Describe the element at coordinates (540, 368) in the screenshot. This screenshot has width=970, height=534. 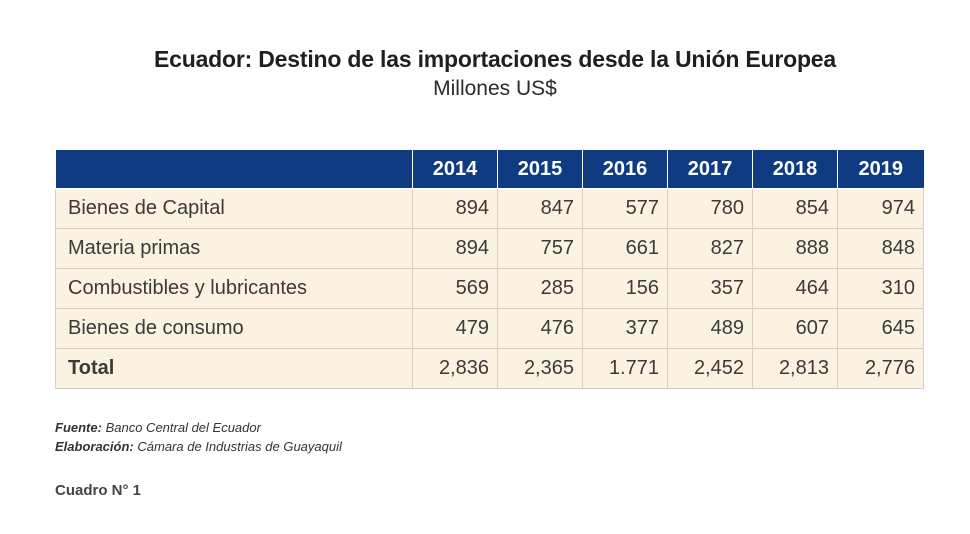
I see `total-cell: 2,365` at that location.